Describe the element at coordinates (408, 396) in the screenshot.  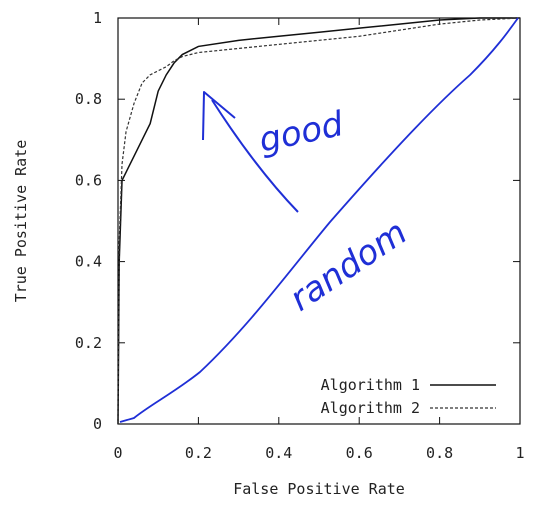
I see `legend: Algorithm 1 Algorithm 2` at that location.